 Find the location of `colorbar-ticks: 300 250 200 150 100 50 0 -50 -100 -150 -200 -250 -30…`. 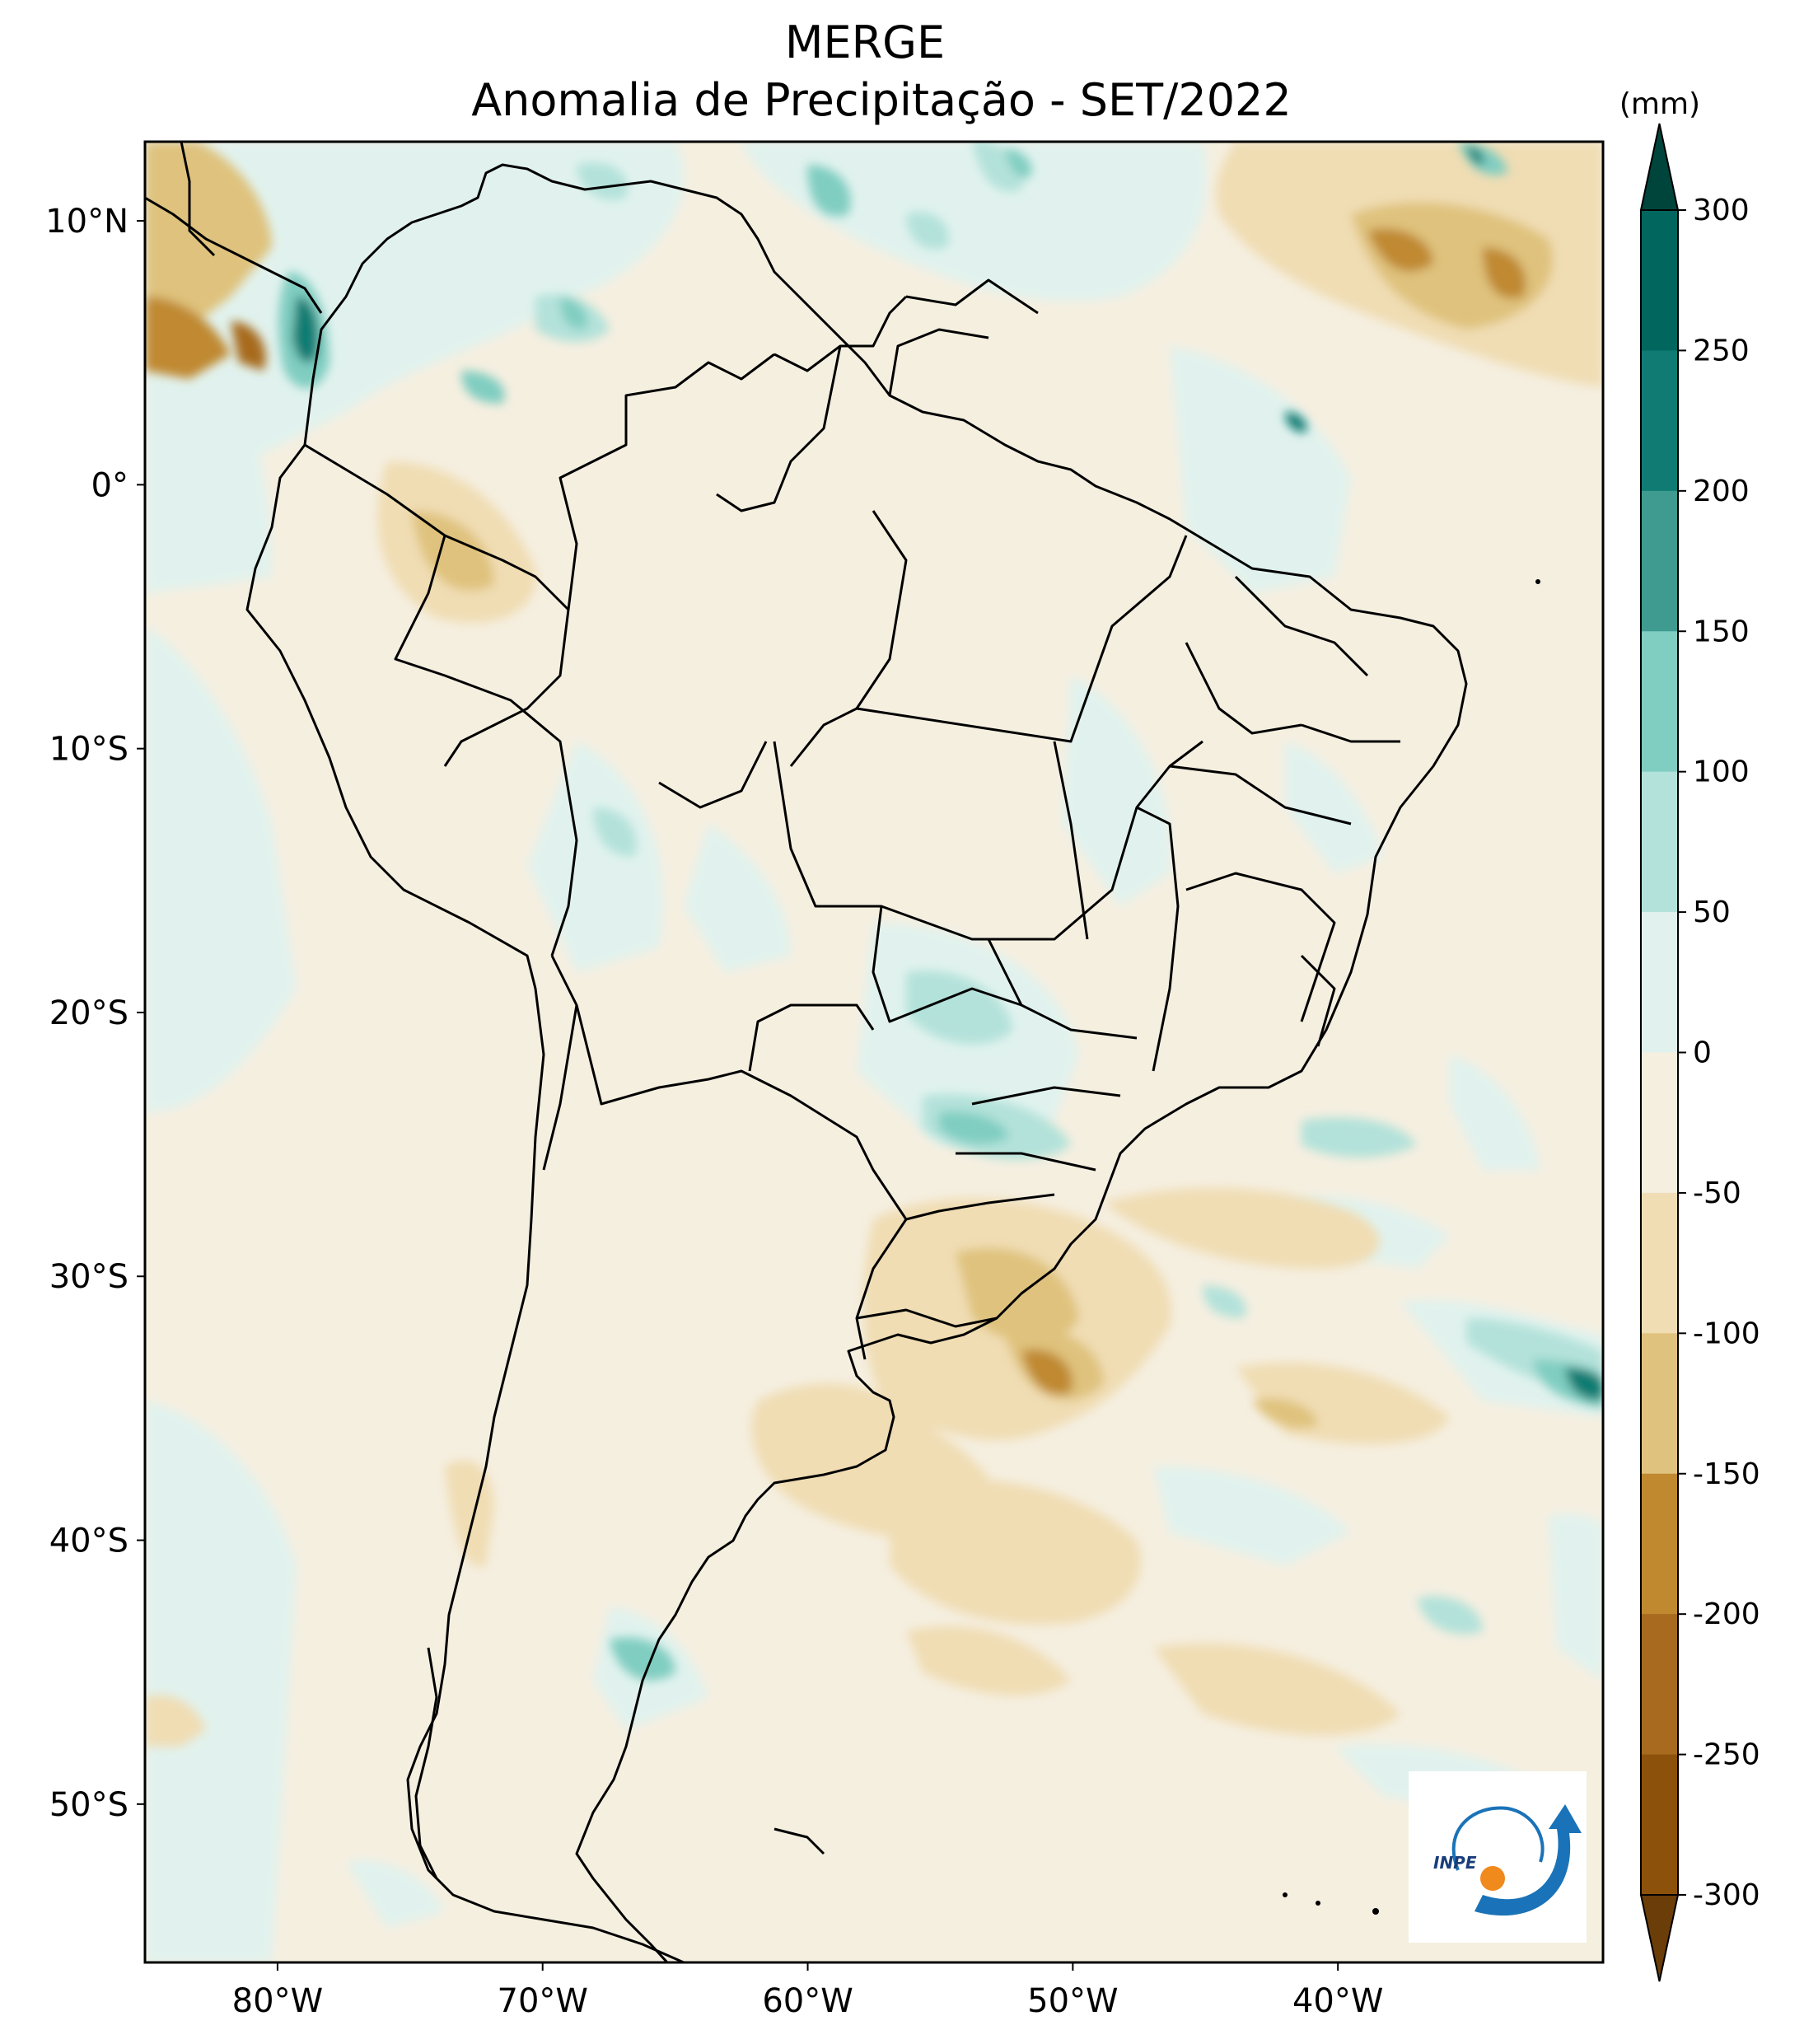

colorbar-ticks: 300 250 200 150 100 50 0 -50 -100 -150 -200 -250 -30… is located at coordinates (1719, 1053).